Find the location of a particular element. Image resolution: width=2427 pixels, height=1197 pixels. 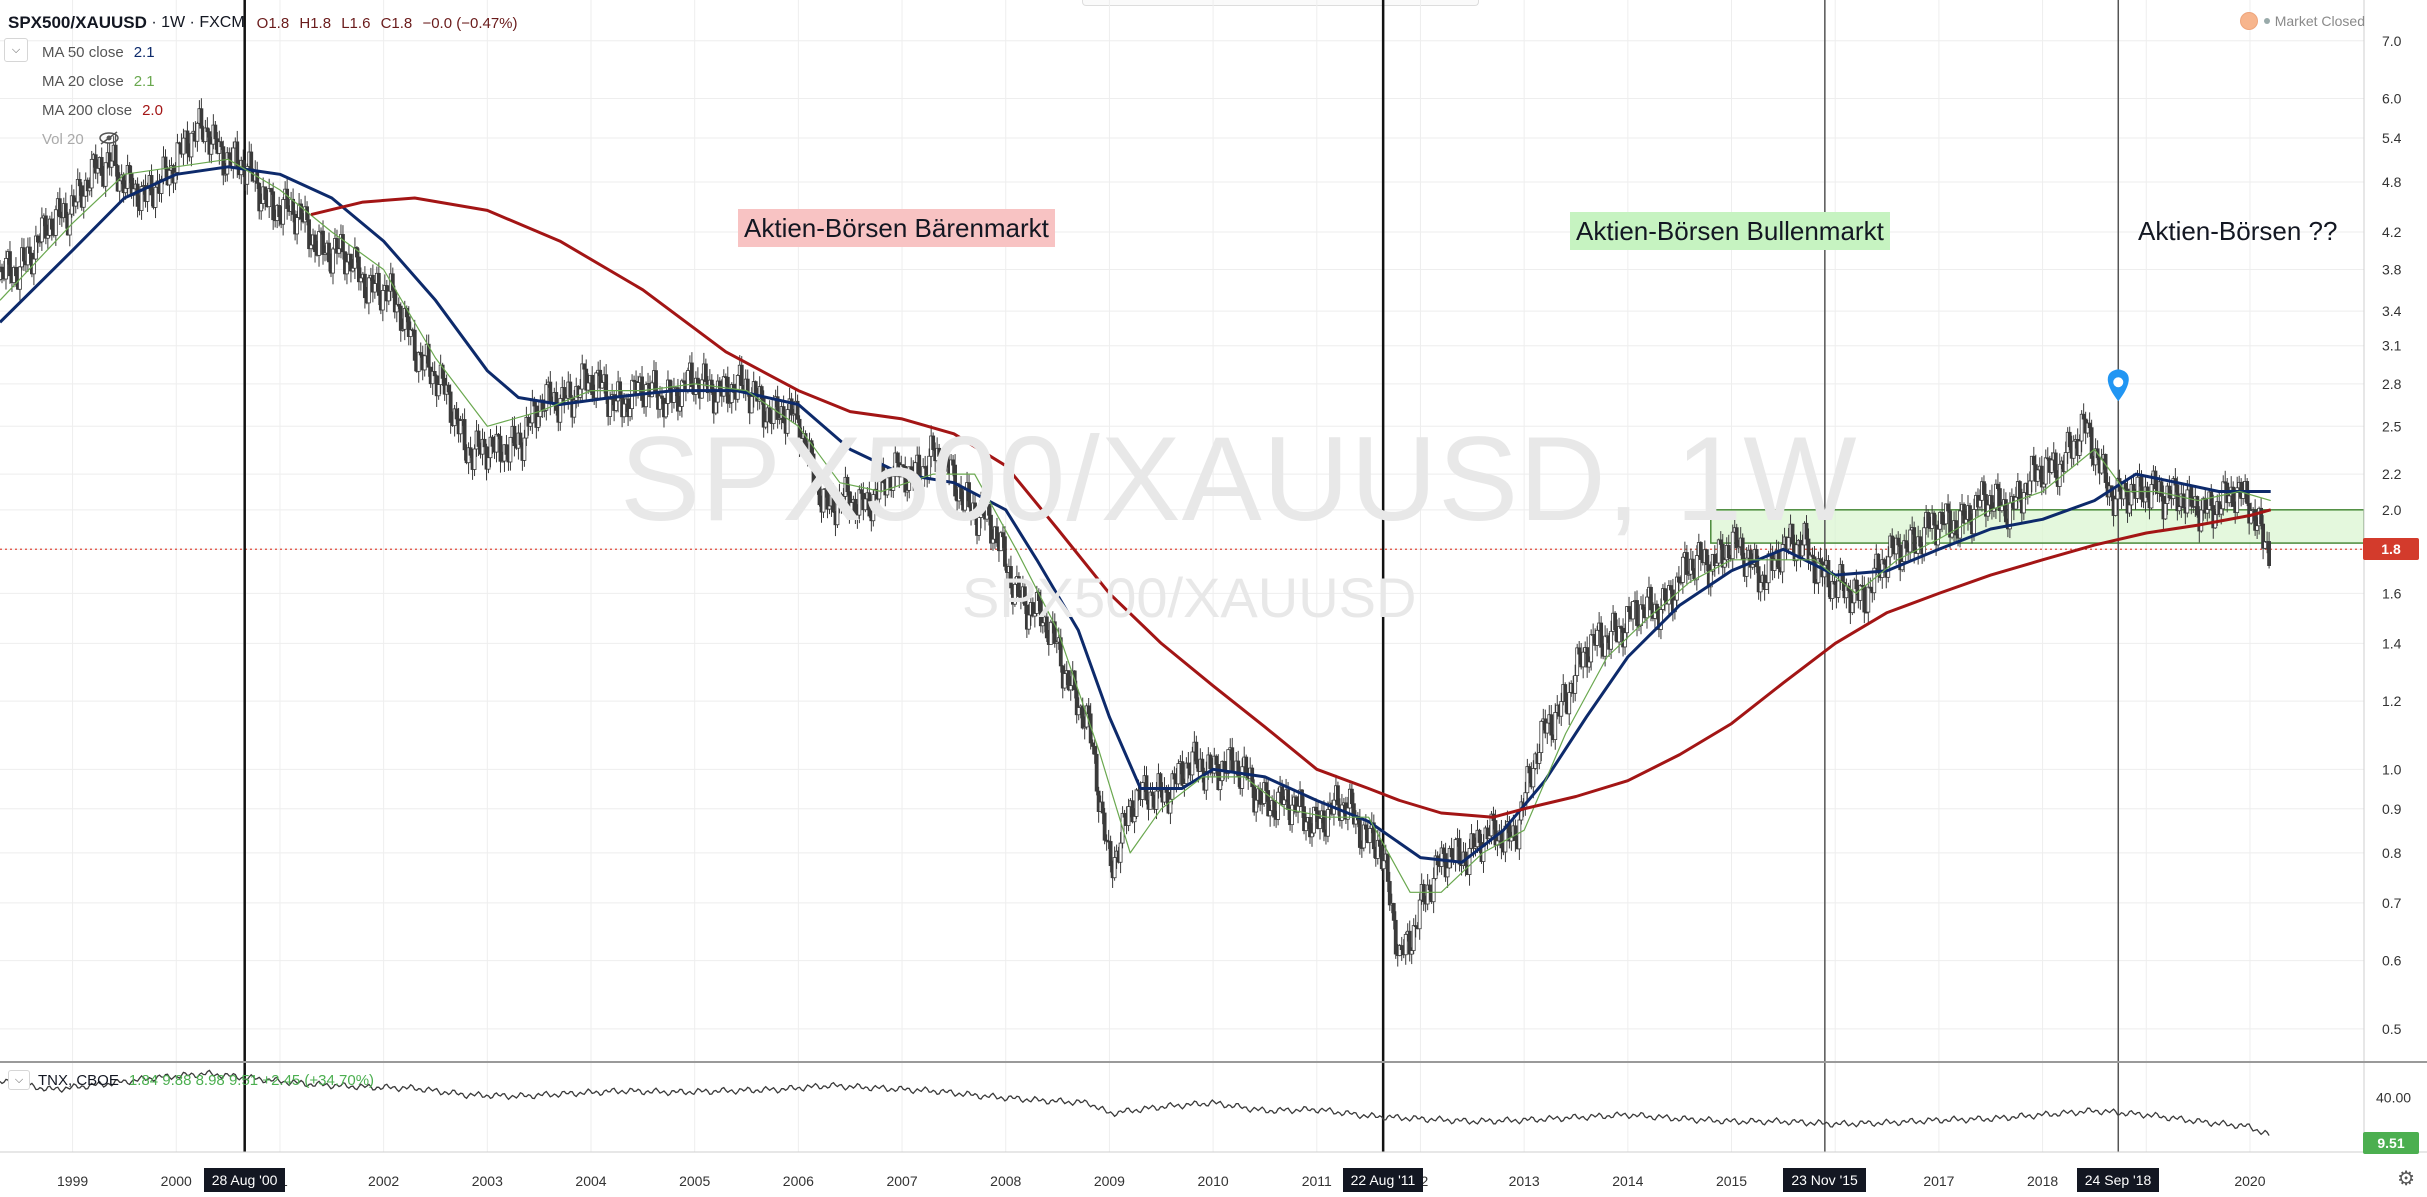

x-tick-label: 1999 is located at coordinates (72, 1181).